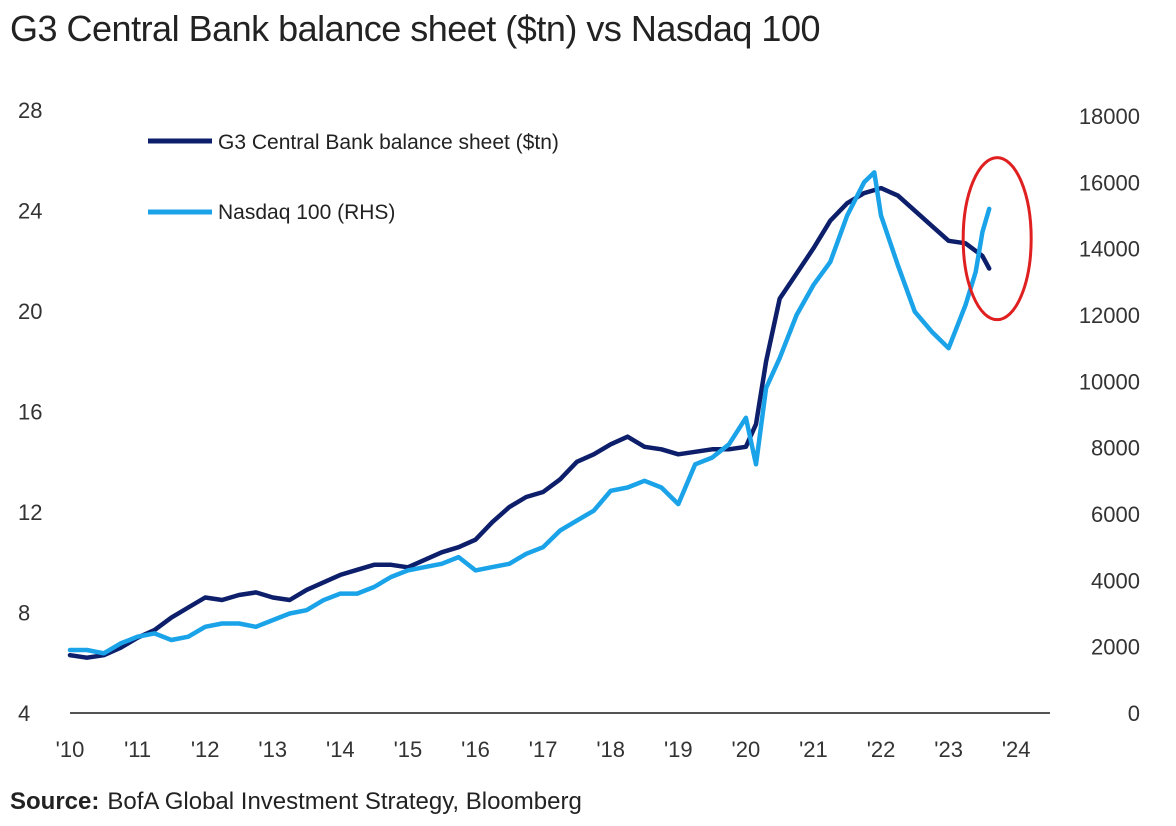  Describe the element at coordinates (388, 142) in the screenshot. I see `legend-label-balance-sheet: G3 Central Bank balance sheet ($tn)` at that location.